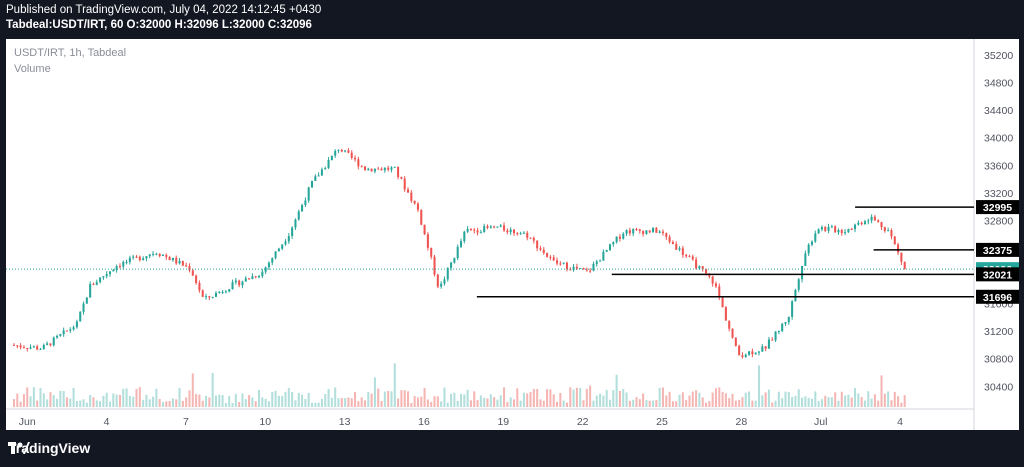  Describe the element at coordinates (998, 83) in the screenshot. I see `y-tick-label: 34800` at that location.